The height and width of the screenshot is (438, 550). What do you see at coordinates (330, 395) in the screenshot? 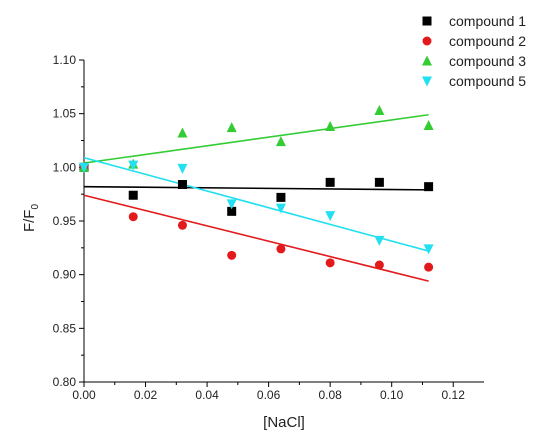
I see `x-tick-label: 0.08` at bounding box center [330, 395].